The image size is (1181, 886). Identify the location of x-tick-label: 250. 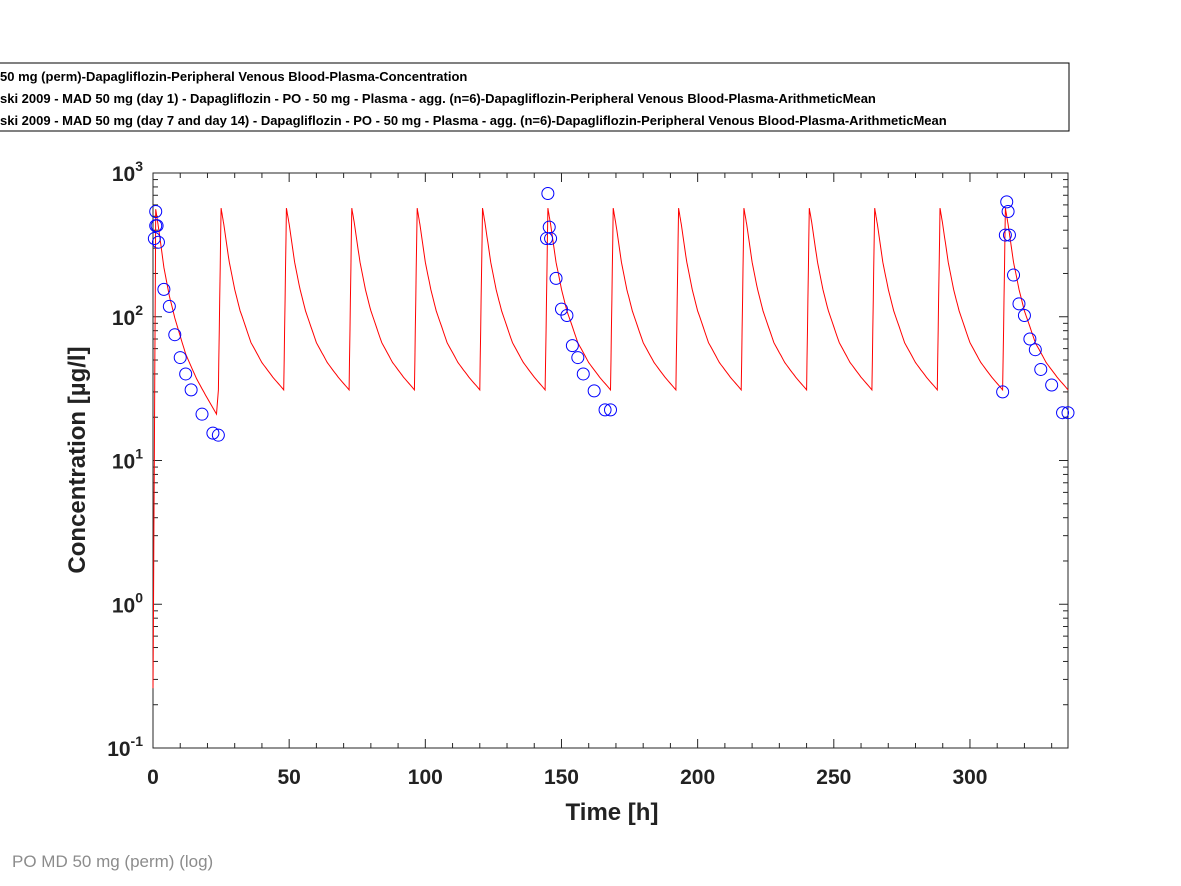
(833, 777).